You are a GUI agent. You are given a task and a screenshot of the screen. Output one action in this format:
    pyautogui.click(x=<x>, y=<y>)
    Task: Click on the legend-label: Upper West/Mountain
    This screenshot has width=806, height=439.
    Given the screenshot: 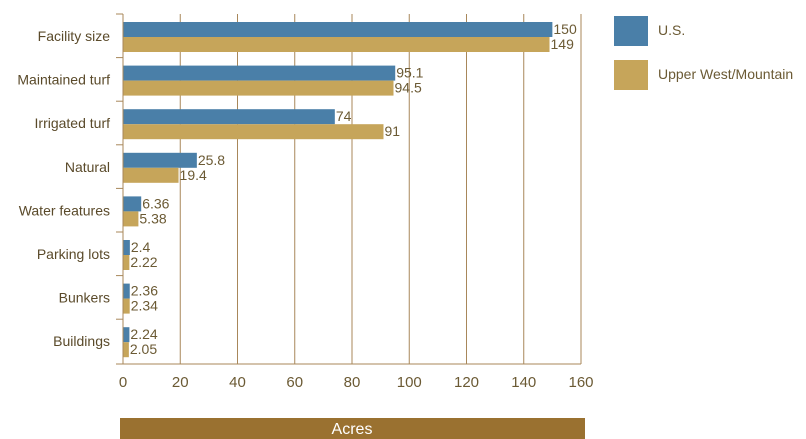 What is the action you would take?
    pyautogui.click(x=725, y=74)
    